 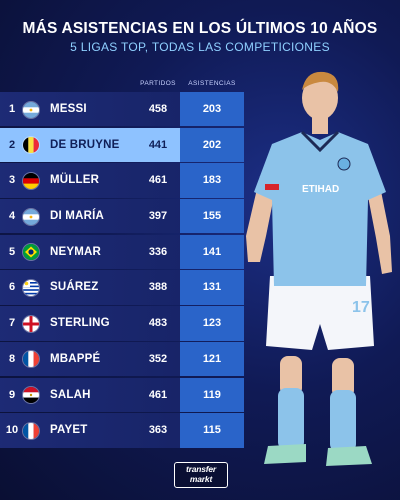 I want to click on table-row-highlighted: 2 DE BRUYNE 441 202, so click(x=122, y=145).